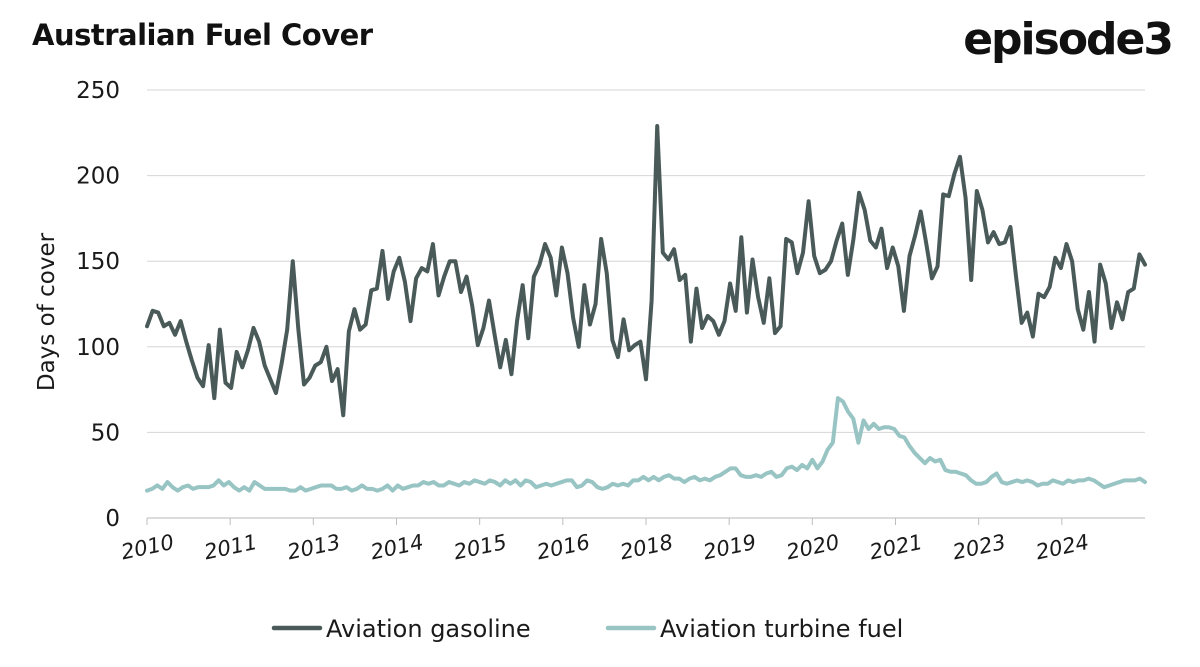 The width and height of the screenshot is (1200, 667). Describe the element at coordinates (1068, 39) in the screenshot. I see `brand-logo: episode3` at that location.